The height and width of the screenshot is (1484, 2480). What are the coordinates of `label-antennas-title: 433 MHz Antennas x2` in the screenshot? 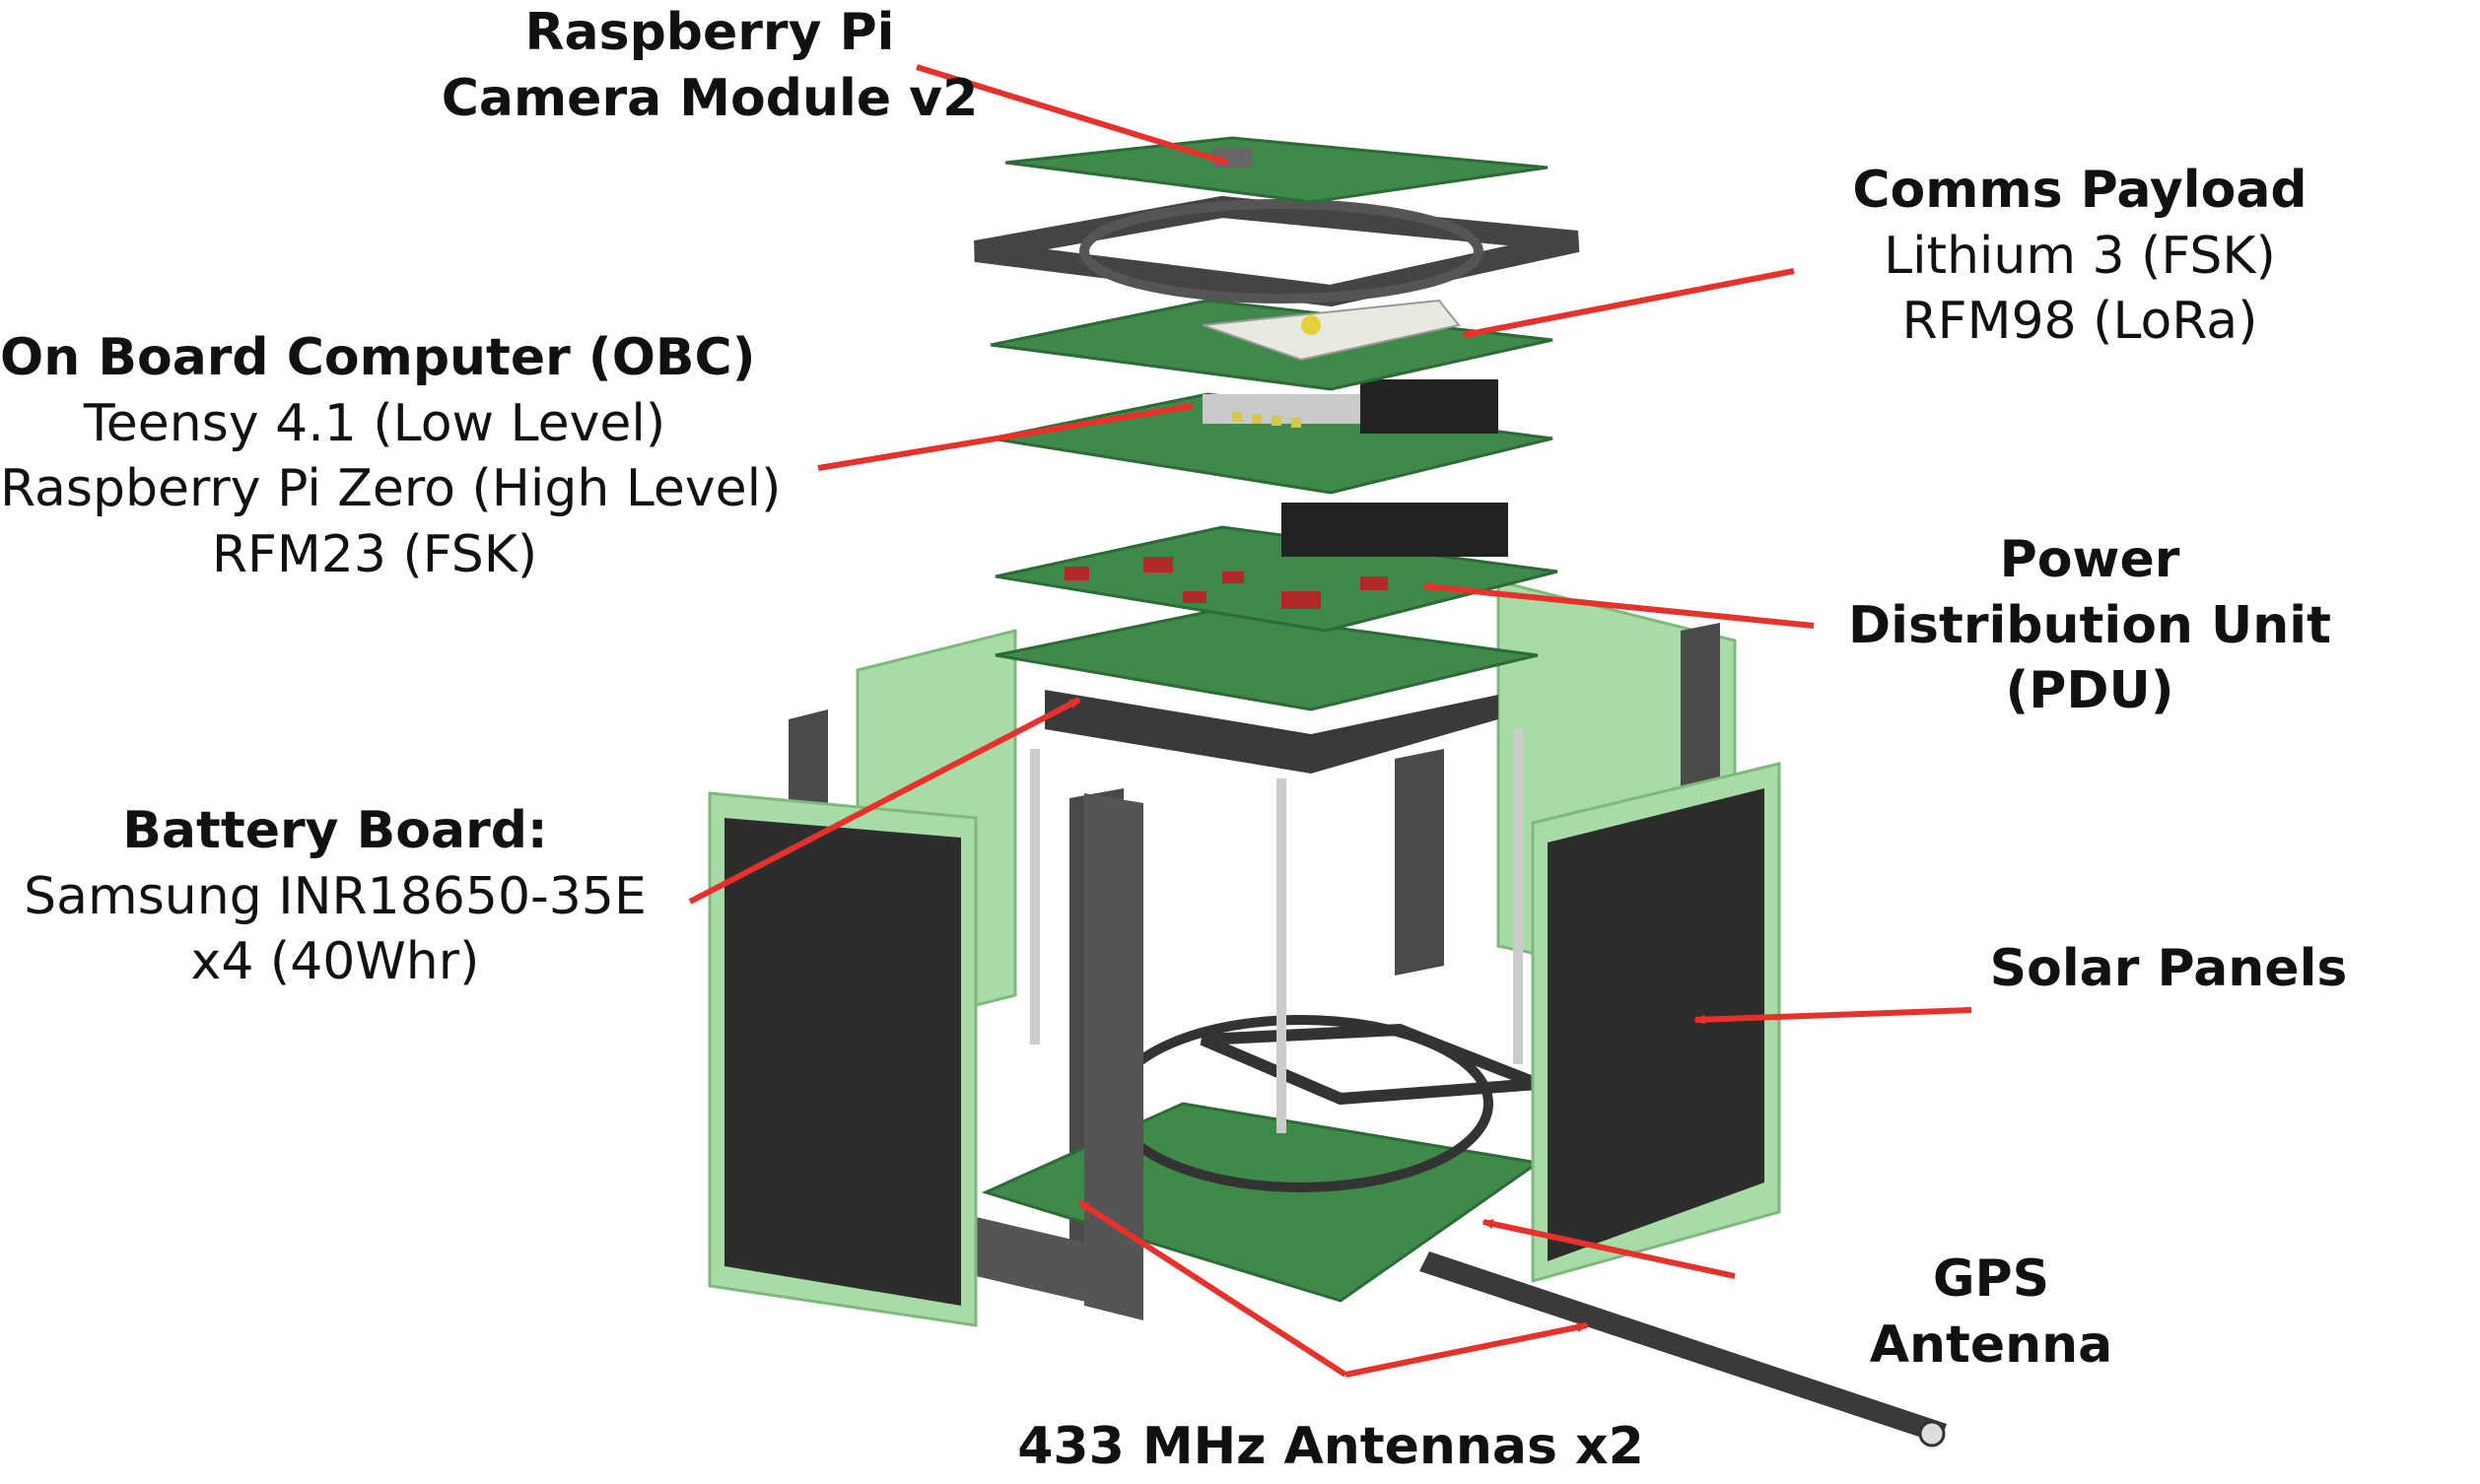 It's located at (1330, 1446).